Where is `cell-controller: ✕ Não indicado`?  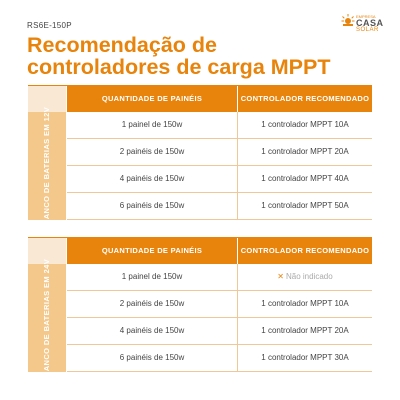
cell-controller: ✕ Não indicado is located at coordinates (305, 277).